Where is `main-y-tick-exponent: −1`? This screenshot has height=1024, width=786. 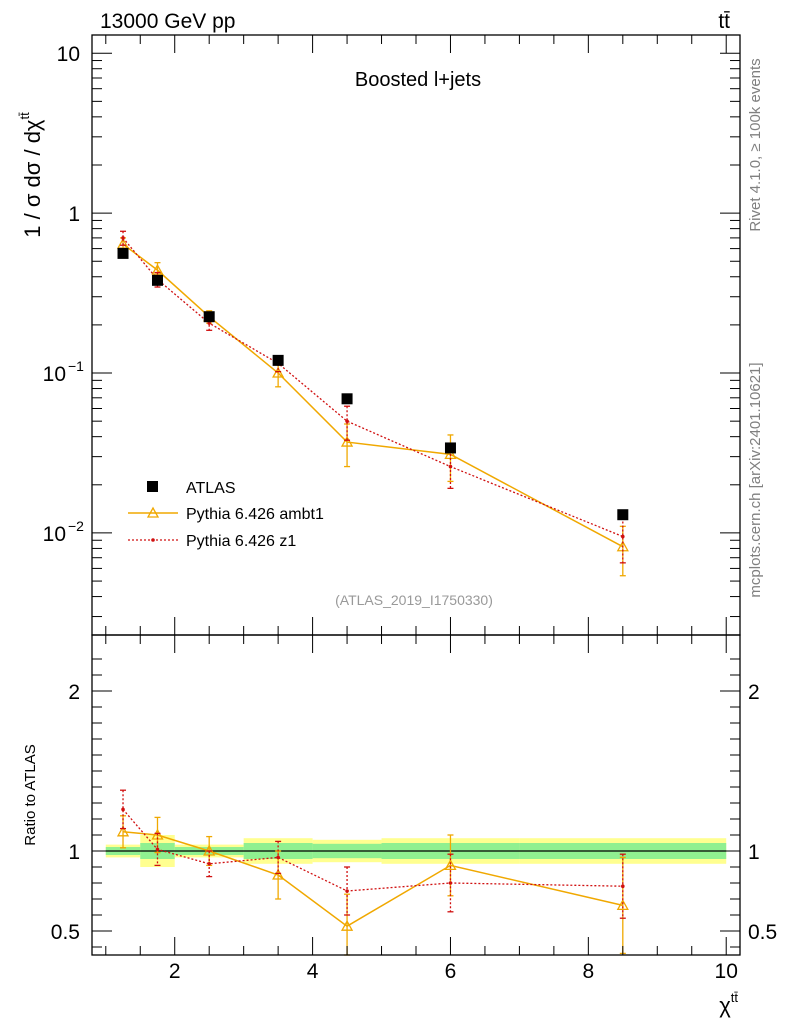
main-y-tick-exponent: −1 is located at coordinates (76, 366).